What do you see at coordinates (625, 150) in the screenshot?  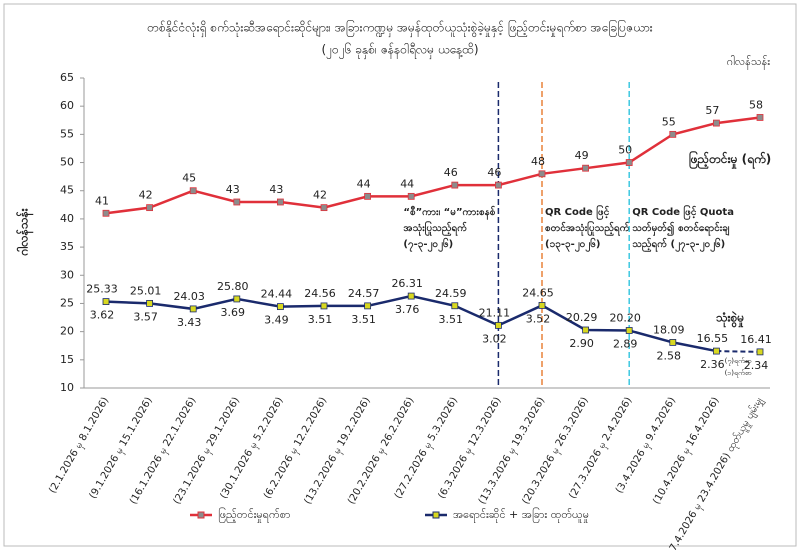 I see `value-label: 50` at bounding box center [625, 150].